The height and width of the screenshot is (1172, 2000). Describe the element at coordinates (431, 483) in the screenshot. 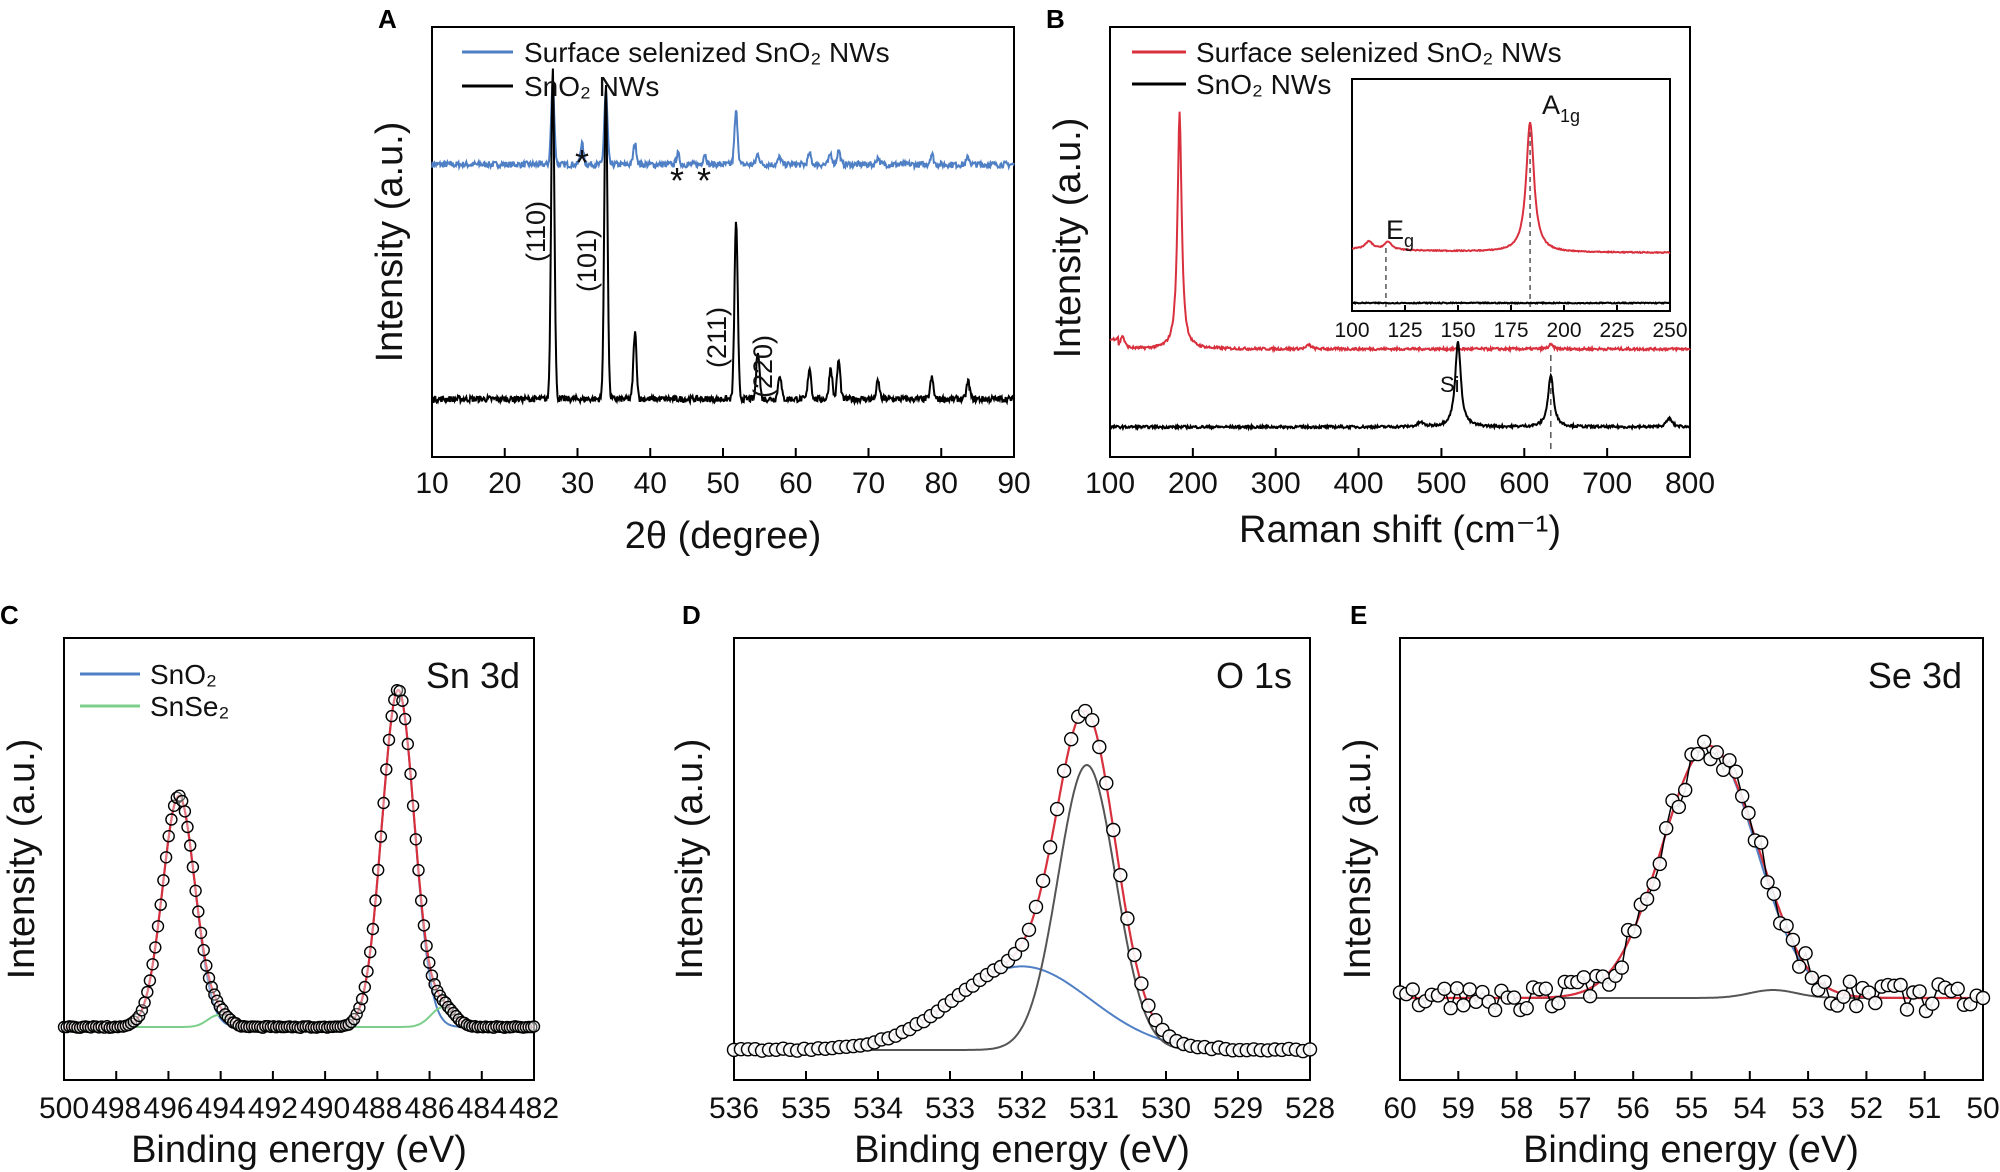

I see `x-axis-a-tick-label: 10` at that location.